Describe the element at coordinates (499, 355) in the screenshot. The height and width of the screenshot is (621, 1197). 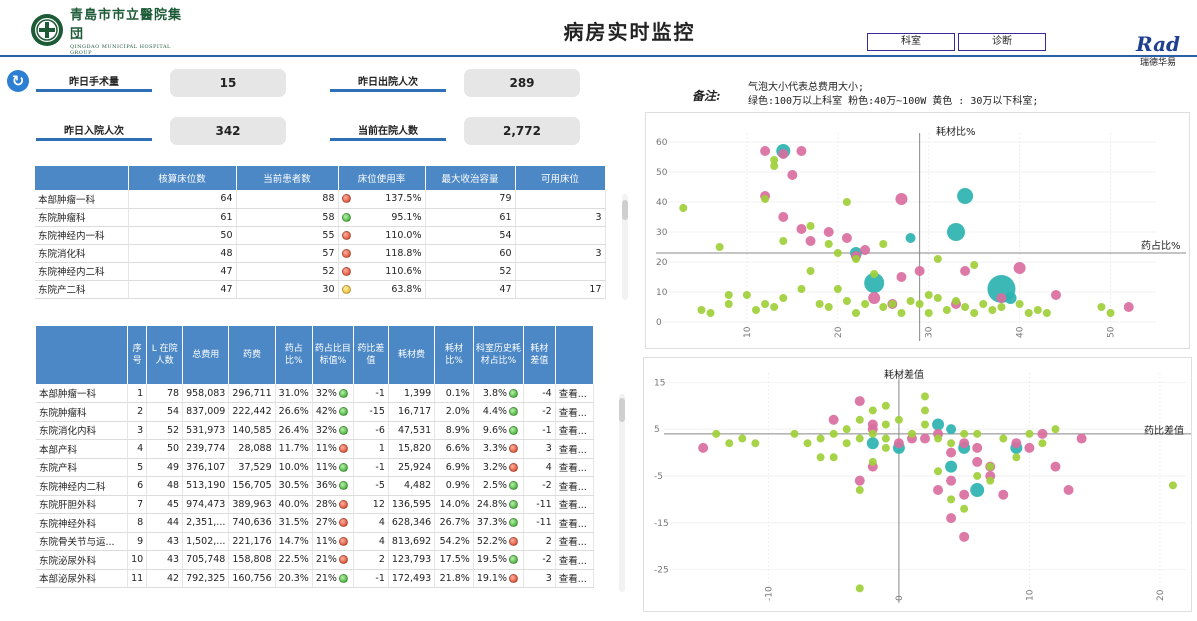
I see `fee-header-cell: 科室历史耗材占比%` at that location.